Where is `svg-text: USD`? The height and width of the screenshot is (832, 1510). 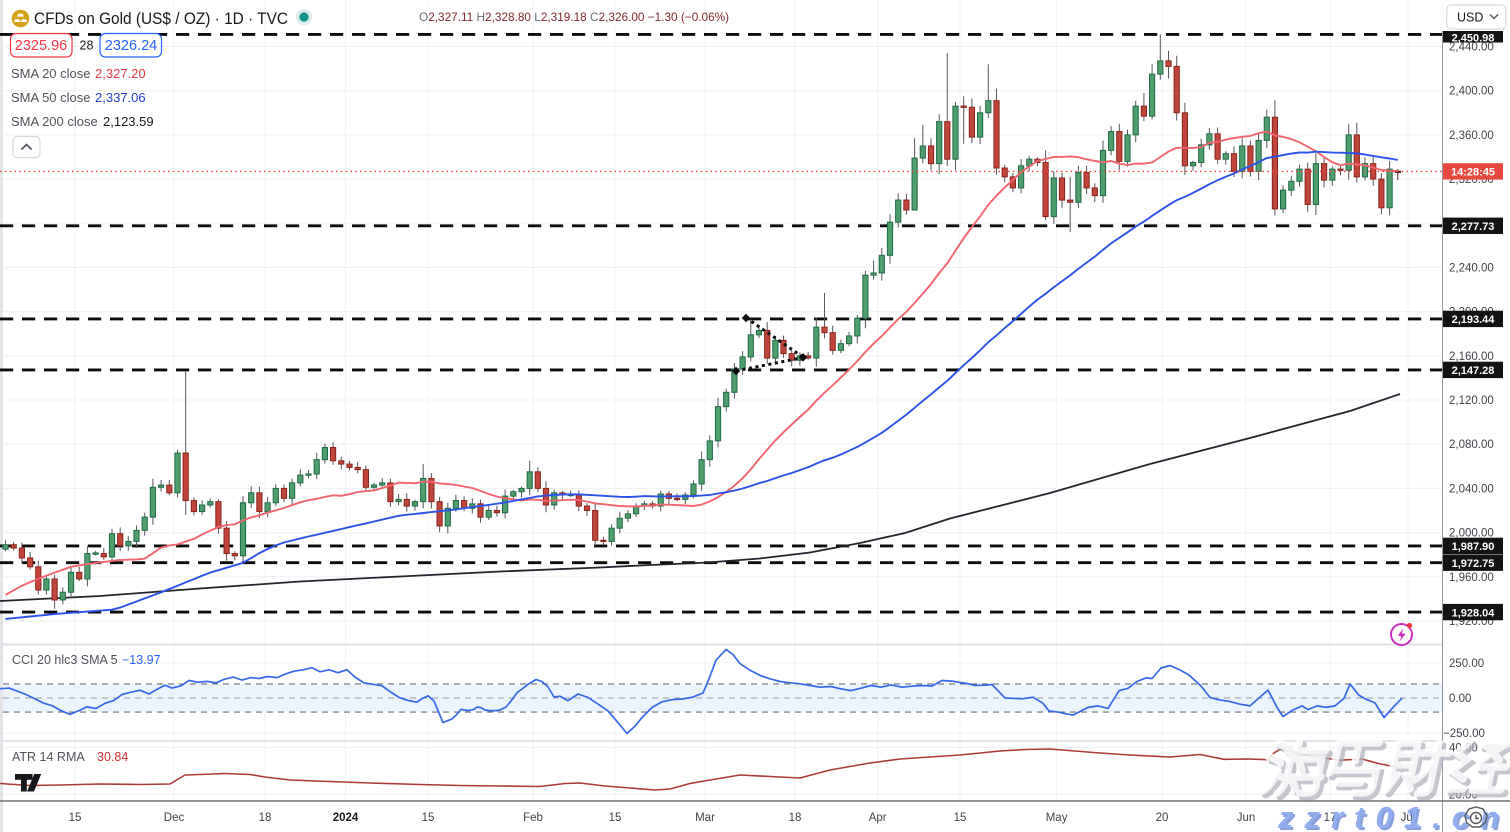
svg-text: USD is located at coordinates (1470, 18).